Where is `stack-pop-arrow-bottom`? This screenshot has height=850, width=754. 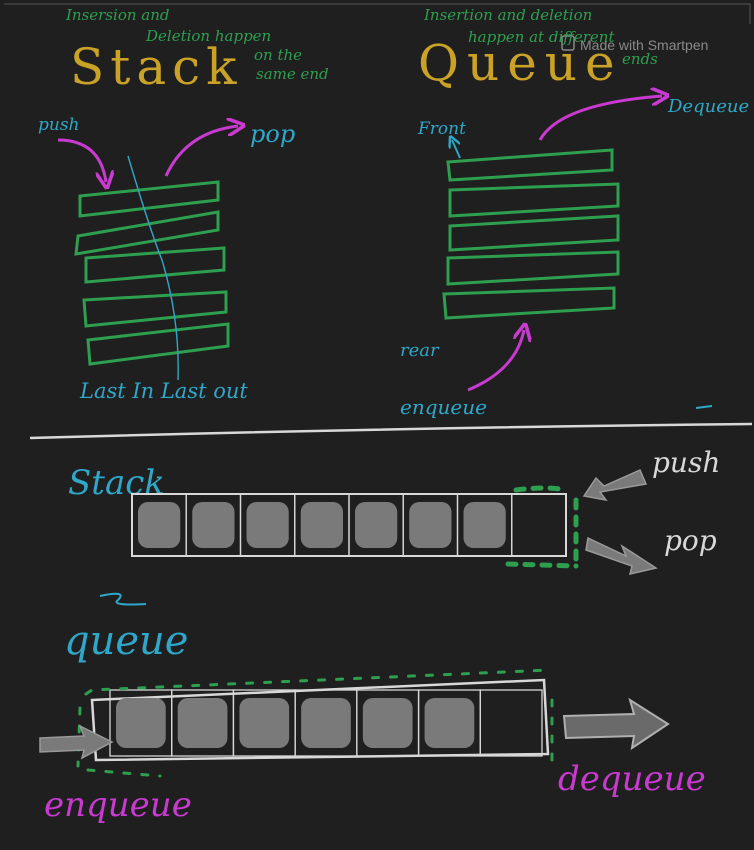
stack-pop-arrow-bottom is located at coordinates (621, 556).